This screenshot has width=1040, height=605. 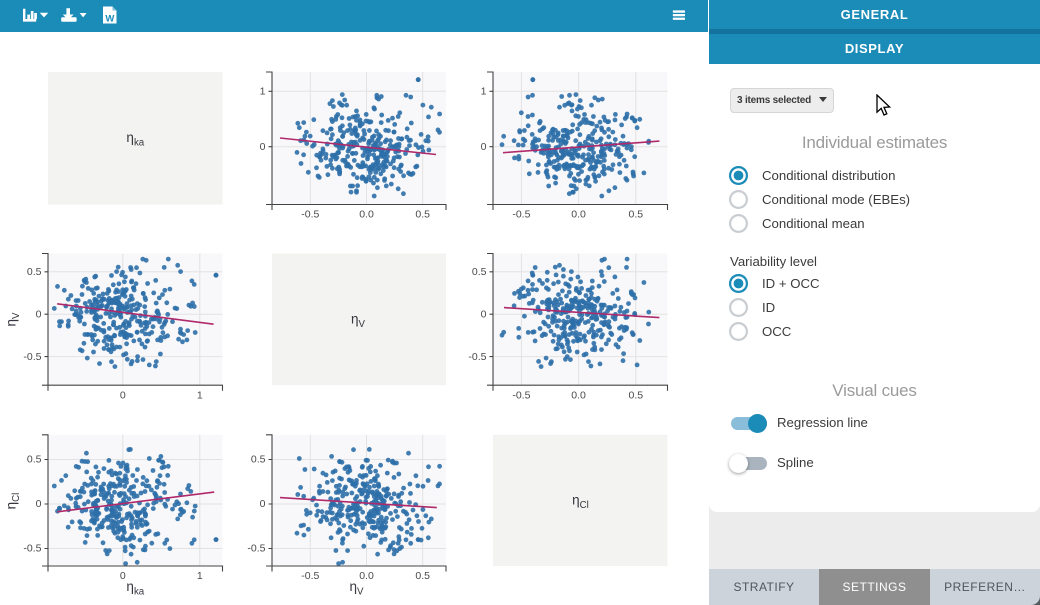 I want to click on svg-text: ηka, so click(x=135, y=588).